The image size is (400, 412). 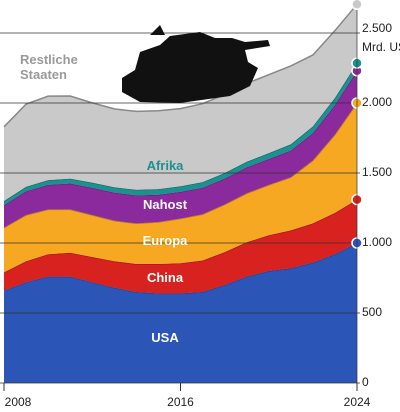 What do you see at coordinates (180, 402) in the screenshot?
I see `x-tick-label: 2016` at bounding box center [180, 402].